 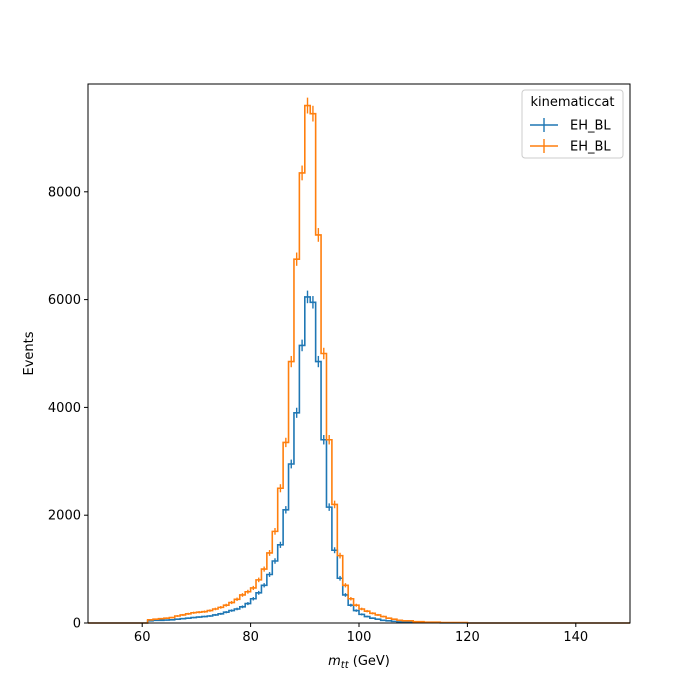 What do you see at coordinates (29, 353) in the screenshot?
I see `y-axis-label: Events` at bounding box center [29, 353].